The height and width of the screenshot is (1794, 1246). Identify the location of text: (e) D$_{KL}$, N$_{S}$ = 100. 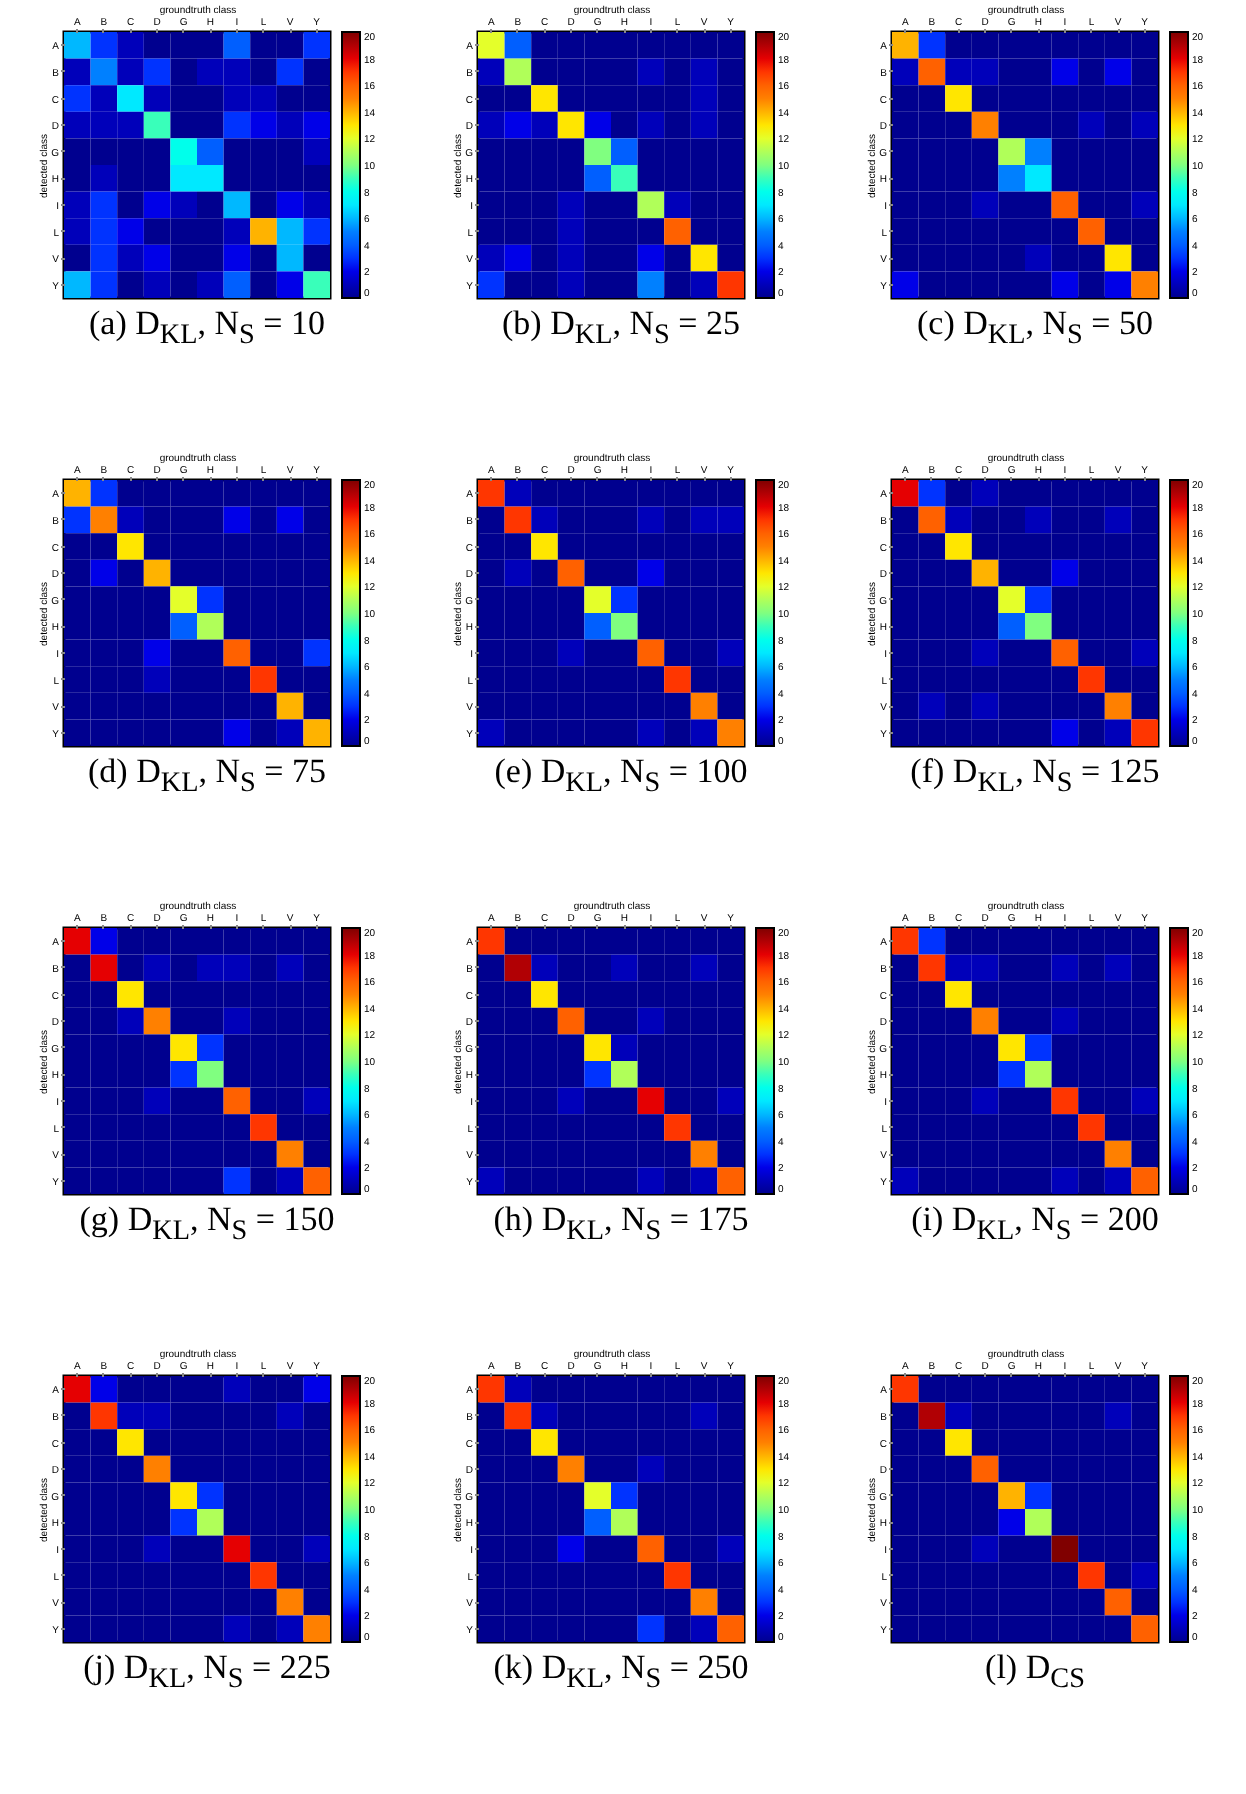
(621, 776).